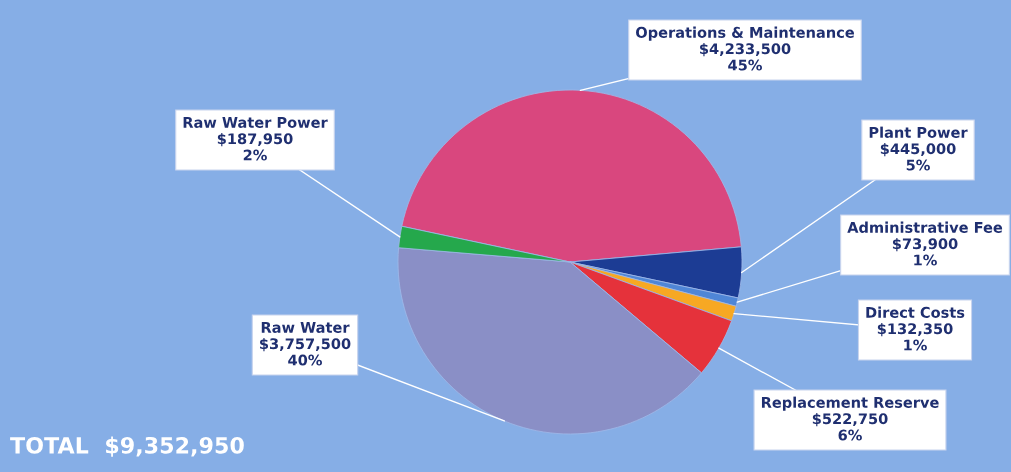 Image resolution: width=1011 pixels, height=472 pixels. Describe the element at coordinates (255, 146) in the screenshot. I see `data-label: $187,950 2%` at that location.